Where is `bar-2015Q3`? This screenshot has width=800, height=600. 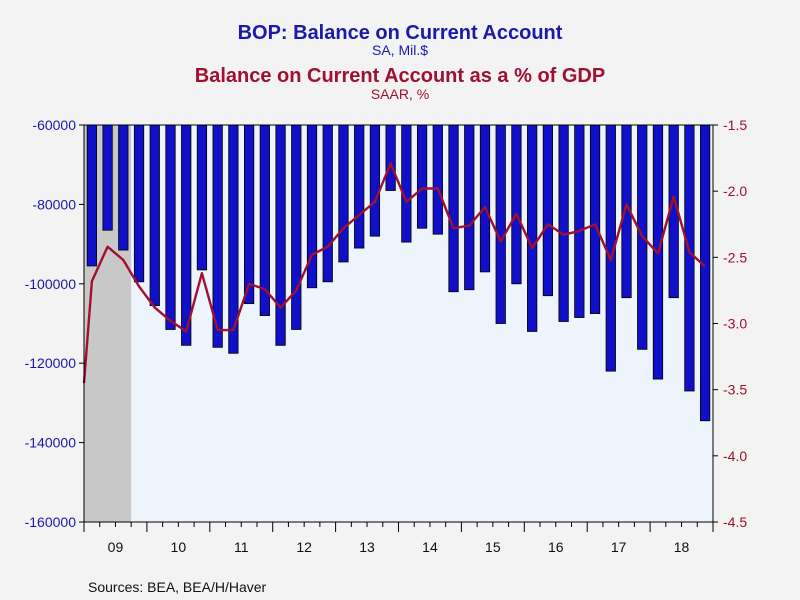
bar-2015Q3 is located at coordinates (500, 224).